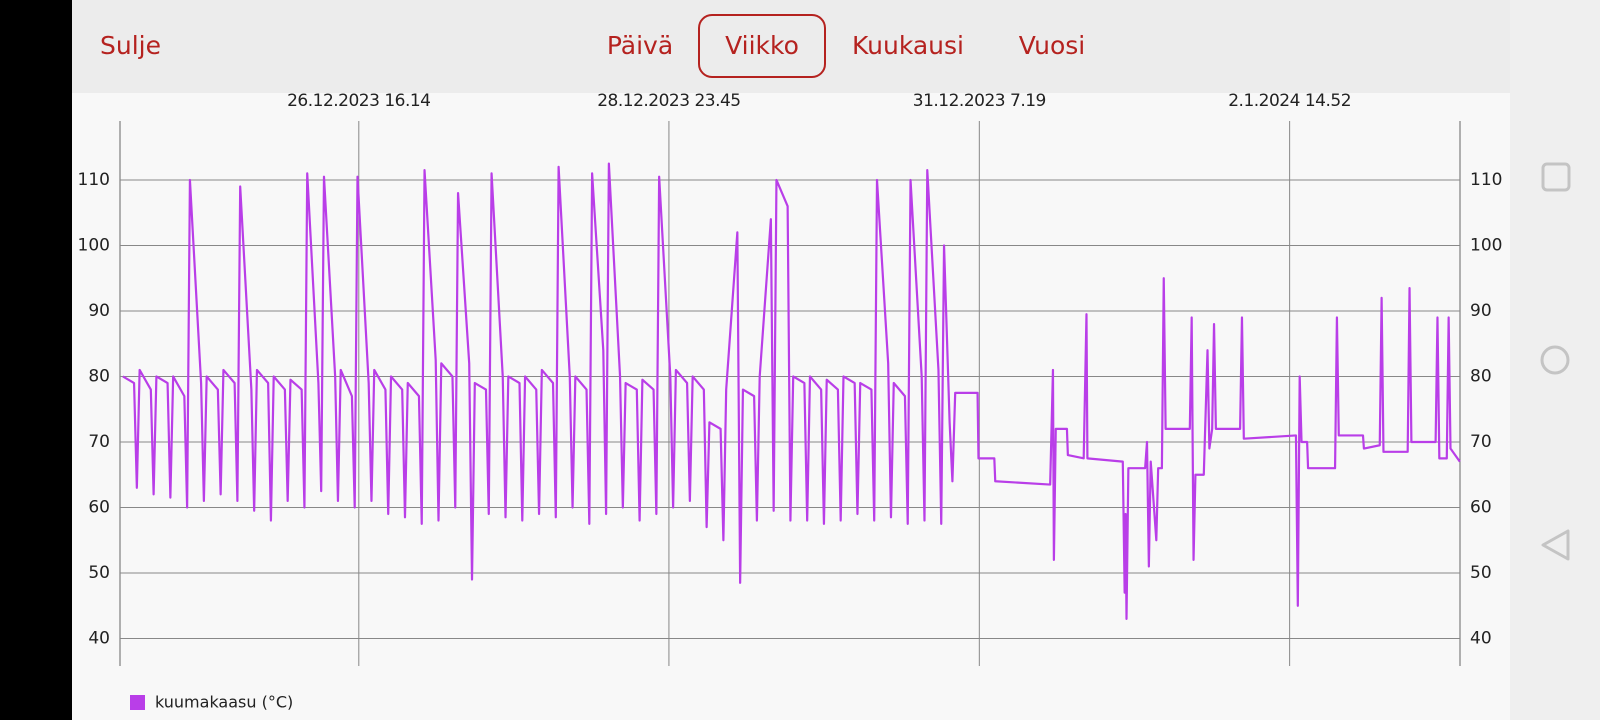 This screenshot has height=724, width=1600. What do you see at coordinates (979, 101) in the screenshot?
I see `x-tick-label: 31.12.2023 7.19` at bounding box center [979, 101].